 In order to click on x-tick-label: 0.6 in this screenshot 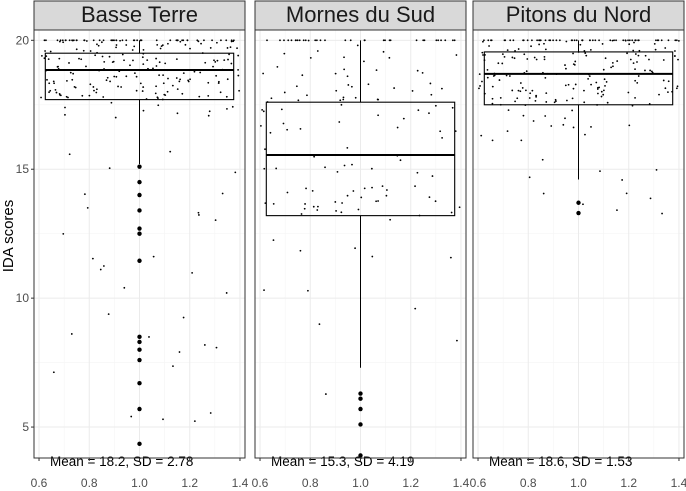, I will do `click(39, 483)`.